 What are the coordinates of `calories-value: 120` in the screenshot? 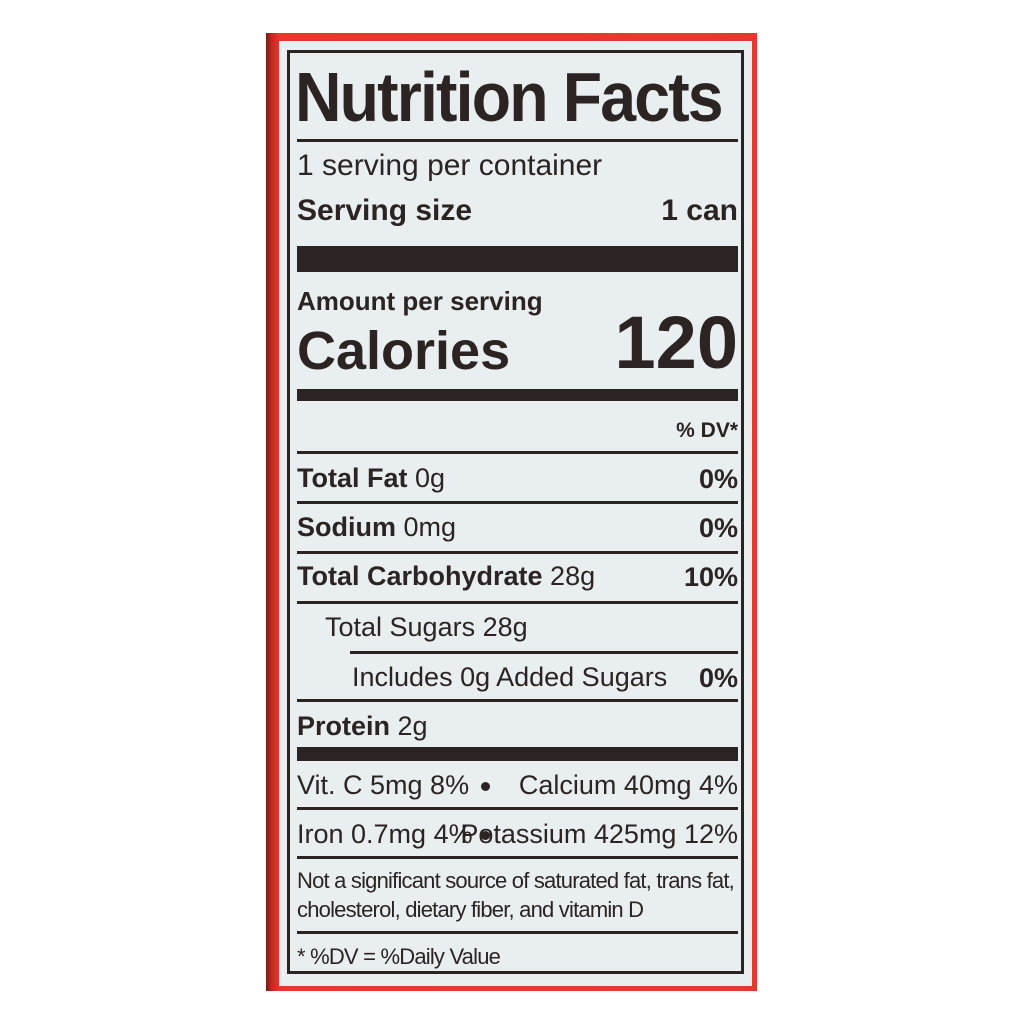 It's located at (676, 342).